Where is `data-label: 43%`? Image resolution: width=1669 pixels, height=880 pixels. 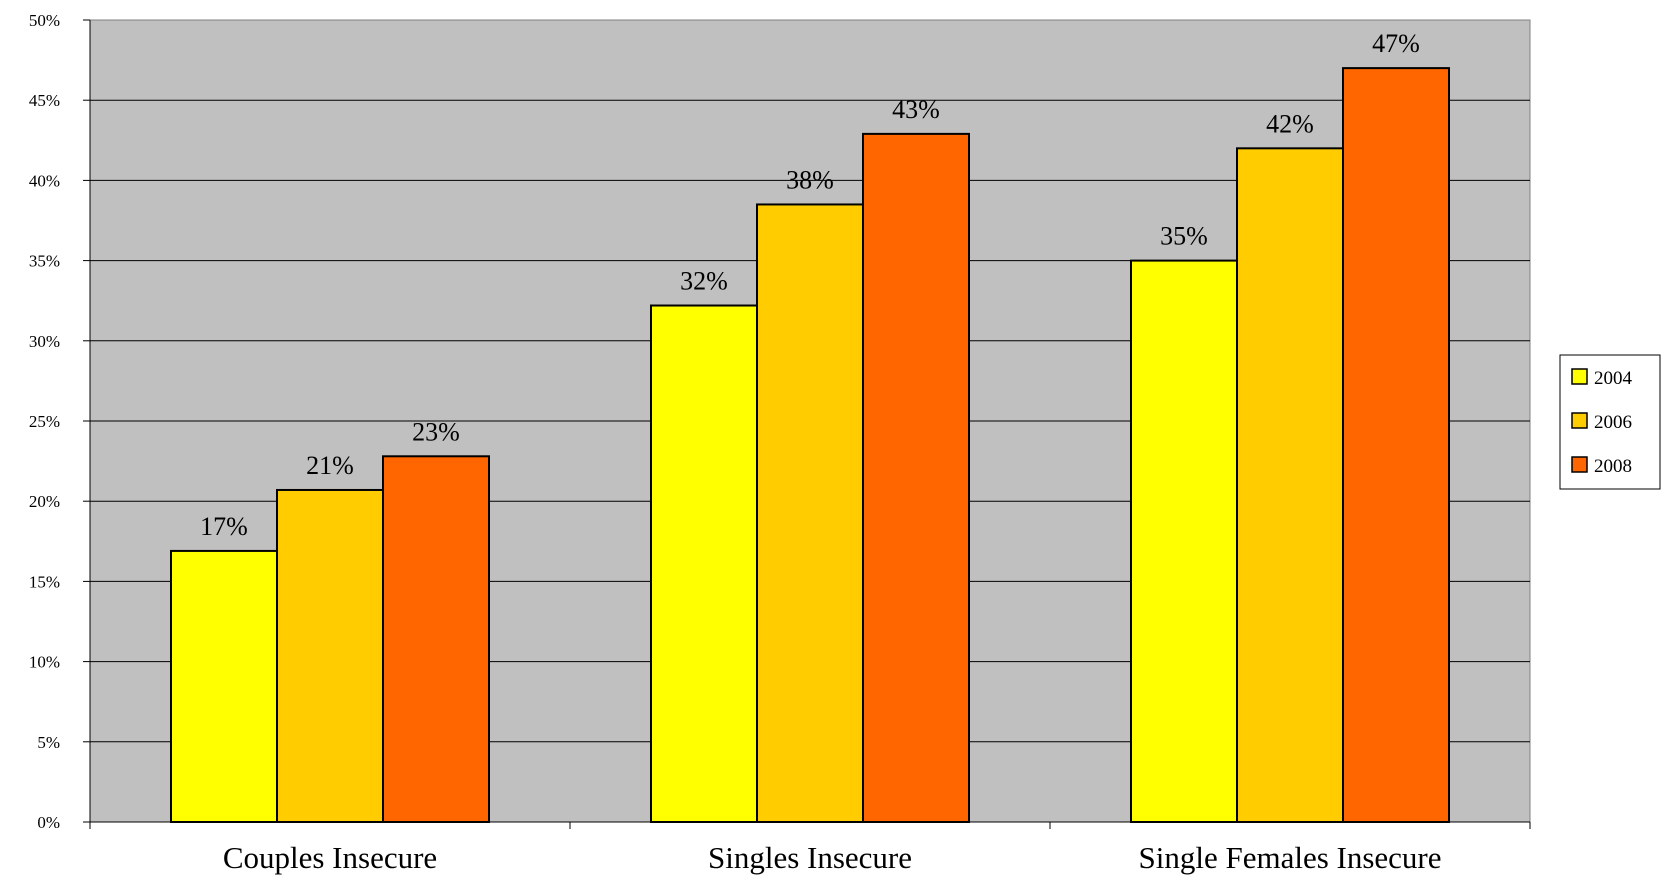
data-label: 43% is located at coordinates (916, 109).